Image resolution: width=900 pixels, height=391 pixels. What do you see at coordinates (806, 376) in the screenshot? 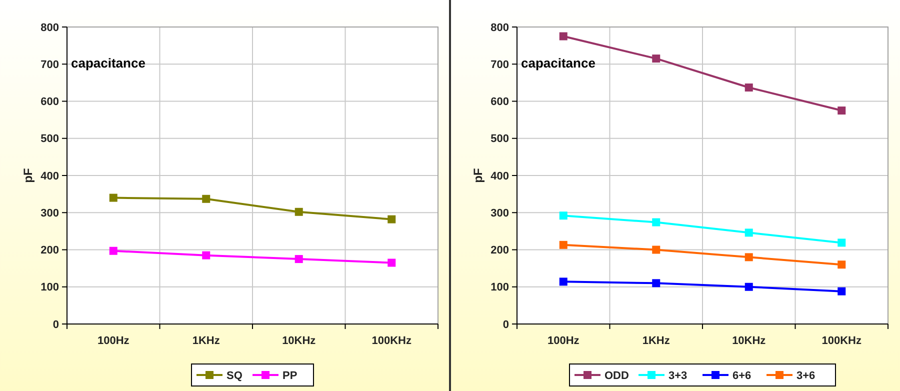
I see `legend-label: 3+6` at bounding box center [806, 376].